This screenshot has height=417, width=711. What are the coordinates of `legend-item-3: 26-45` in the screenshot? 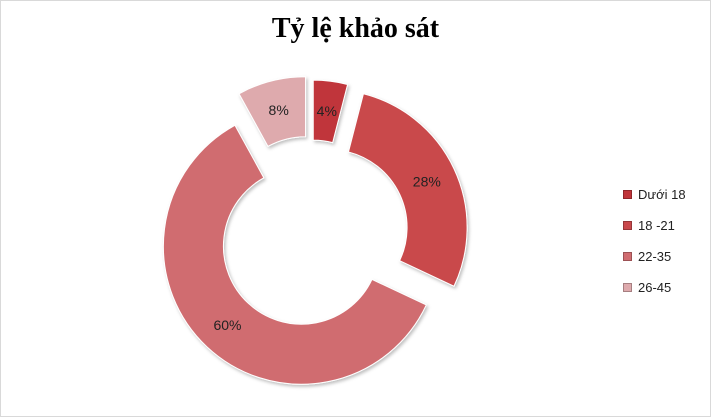 It's located at (654, 287).